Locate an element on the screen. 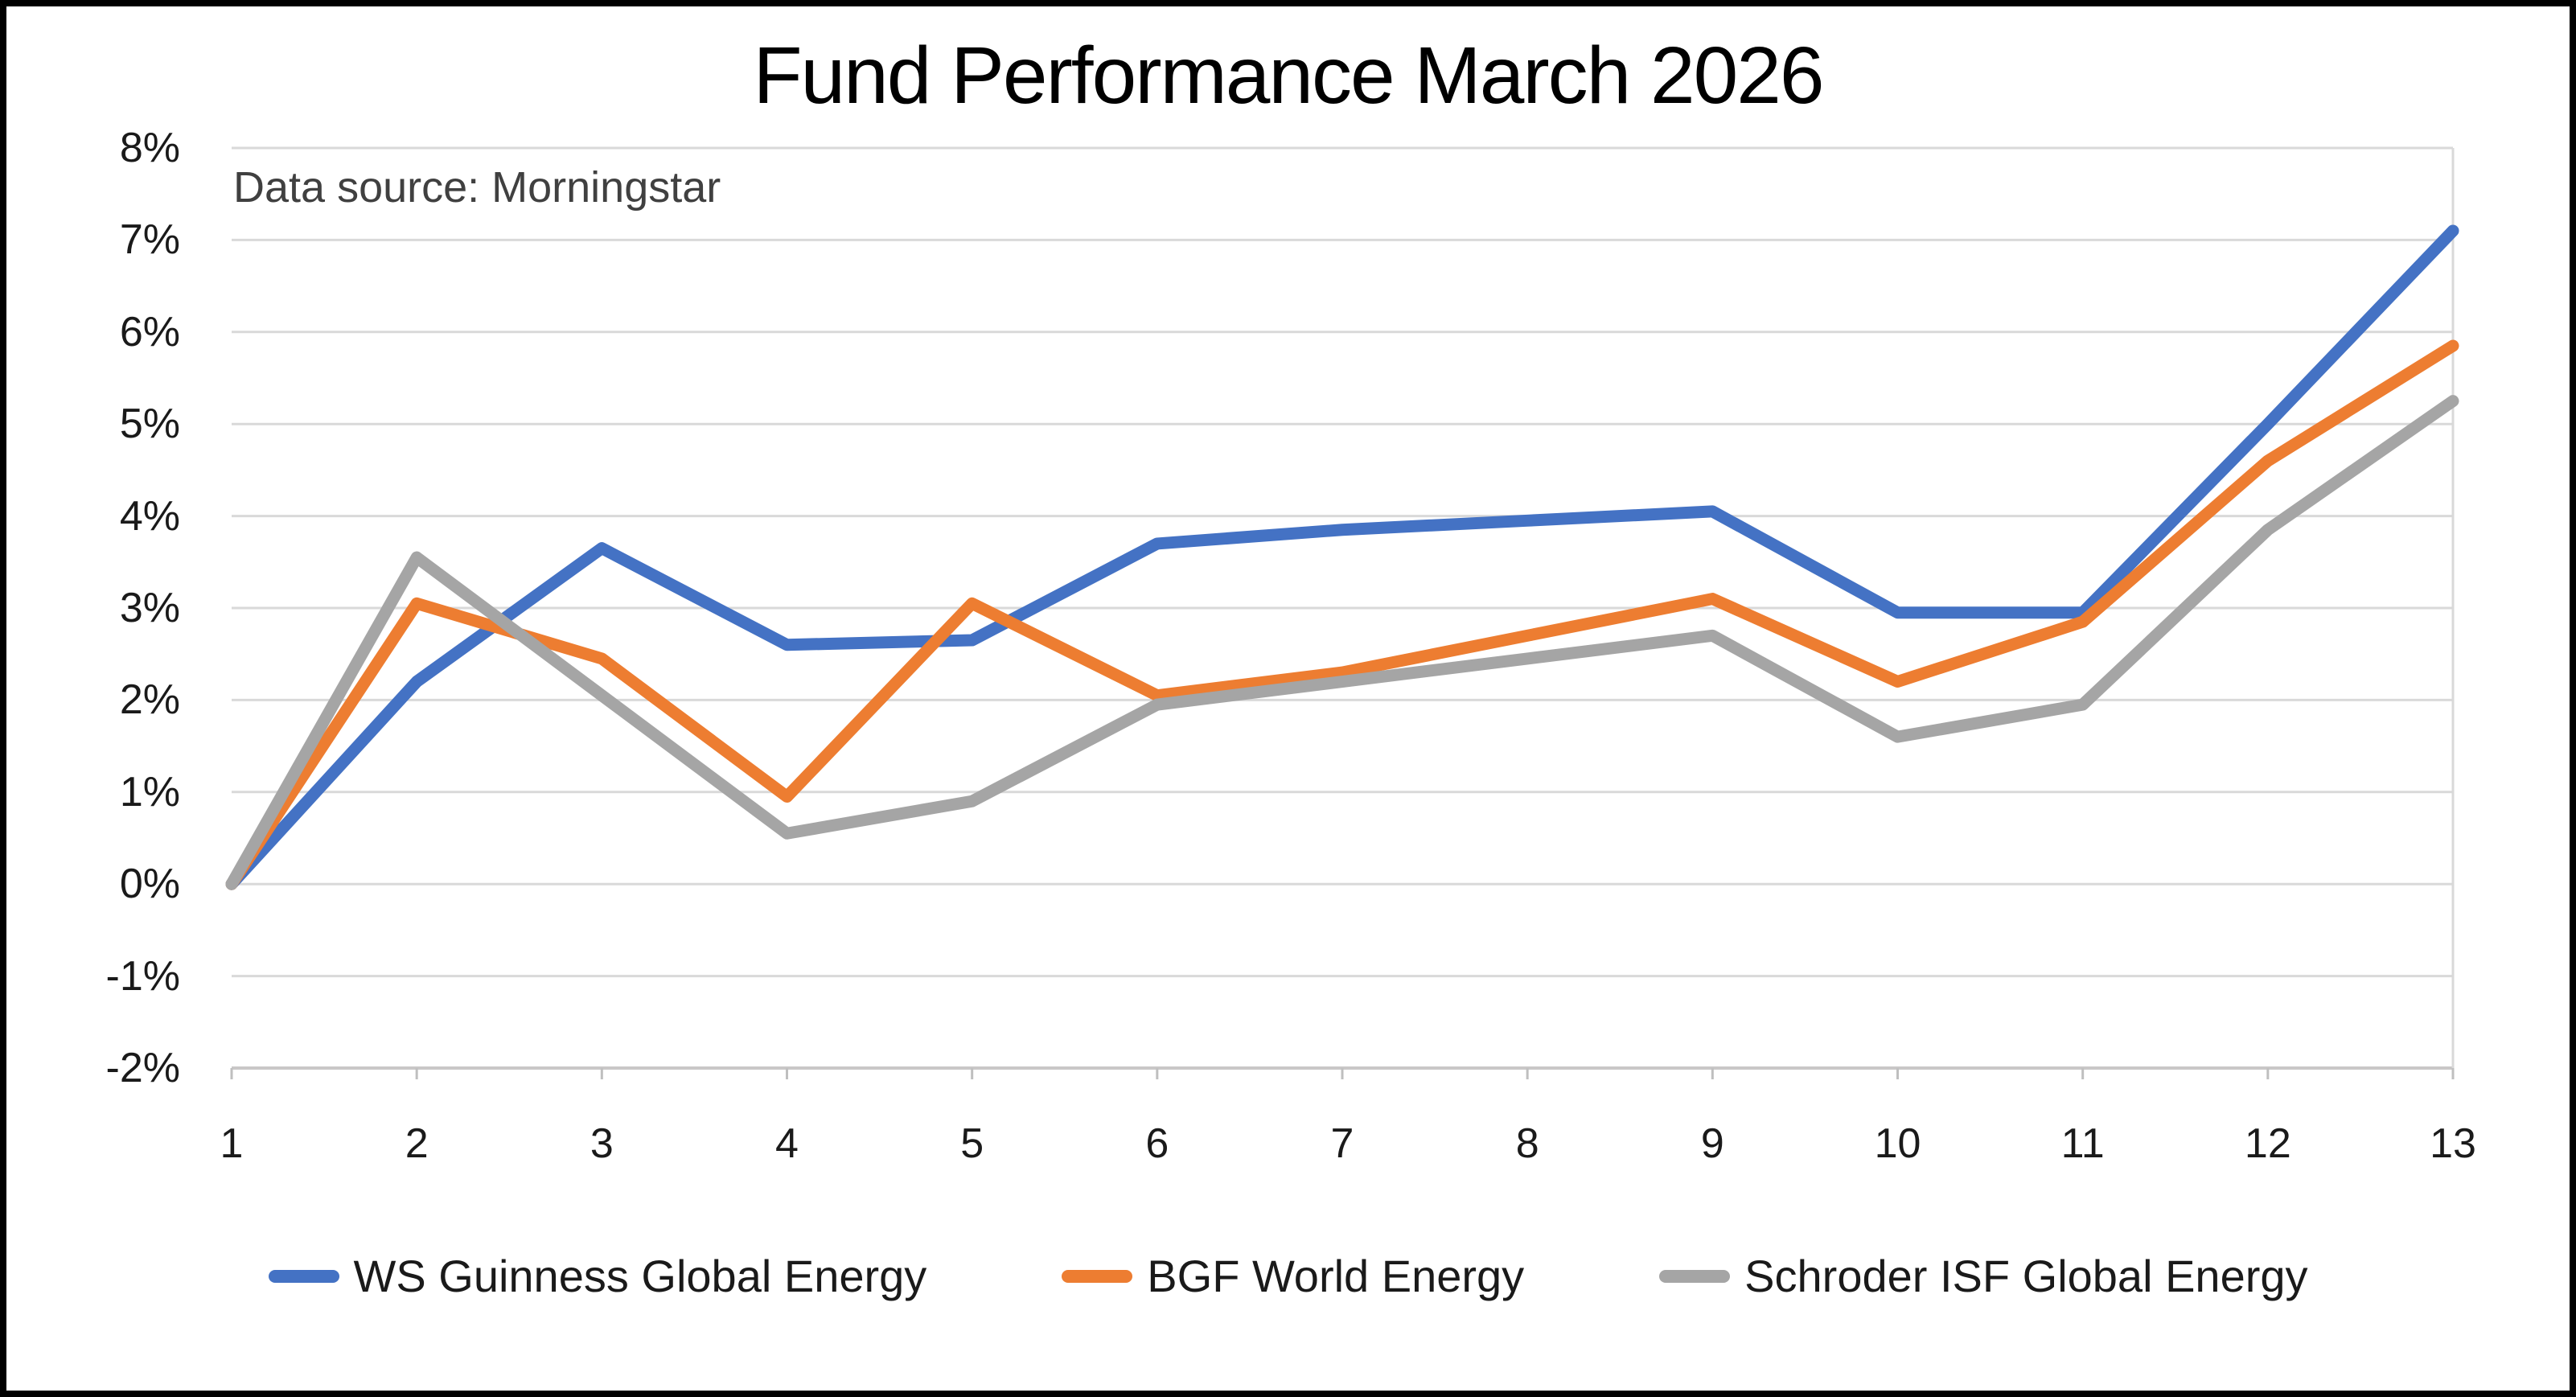 Image resolution: width=2576 pixels, height=1397 pixels. legend-item-bgf-world: BGF World Energy is located at coordinates (1293, 1276).